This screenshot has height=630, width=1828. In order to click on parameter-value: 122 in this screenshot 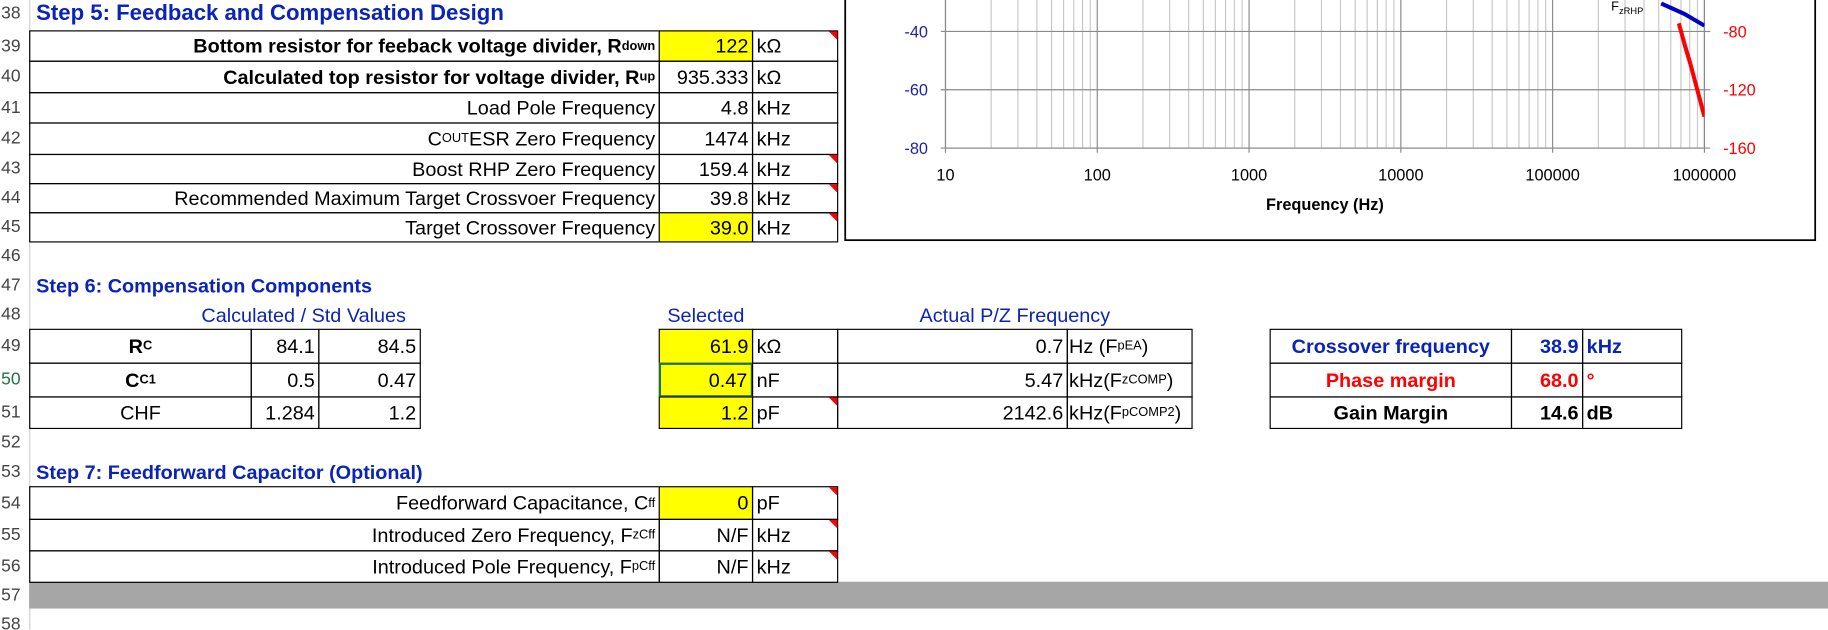, I will do `click(706, 46)`.